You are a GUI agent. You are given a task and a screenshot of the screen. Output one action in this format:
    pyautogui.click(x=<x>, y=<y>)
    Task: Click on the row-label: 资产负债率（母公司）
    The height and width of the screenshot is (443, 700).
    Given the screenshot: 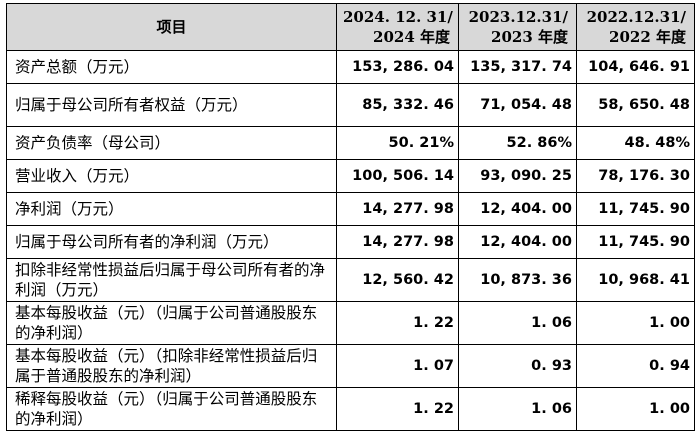 What is the action you would take?
    pyautogui.click(x=171, y=143)
    